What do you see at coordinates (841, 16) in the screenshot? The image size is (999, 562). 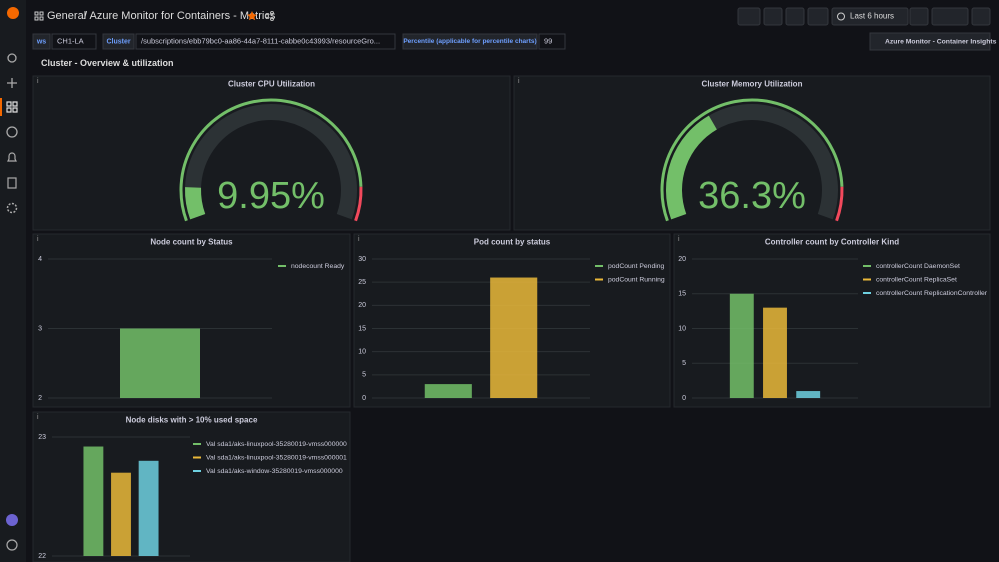 I see `clock-icon` at bounding box center [841, 16].